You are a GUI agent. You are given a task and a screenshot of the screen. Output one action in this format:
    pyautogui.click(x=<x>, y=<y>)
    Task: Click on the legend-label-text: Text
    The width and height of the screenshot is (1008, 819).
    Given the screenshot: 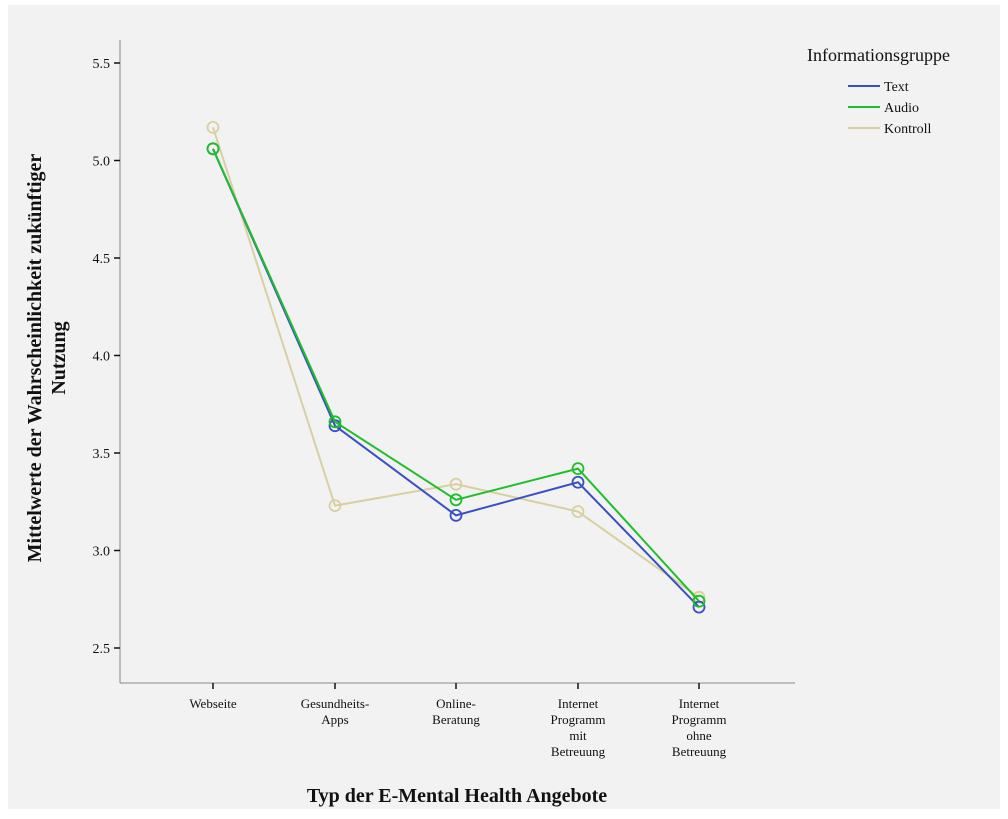 What is the action you would take?
    pyautogui.click(x=896, y=87)
    